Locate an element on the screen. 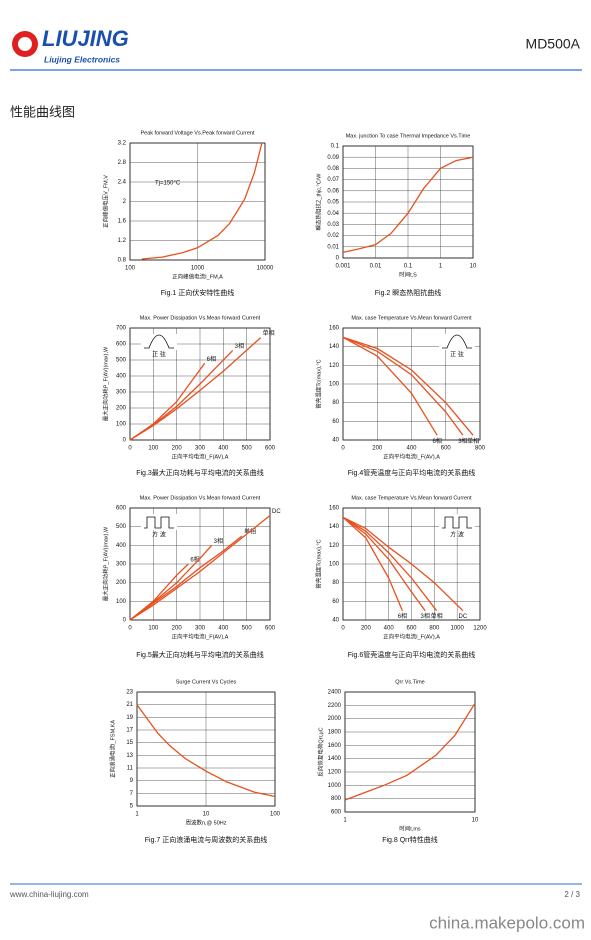  y-tick-label: 1.6 is located at coordinates (122, 222).